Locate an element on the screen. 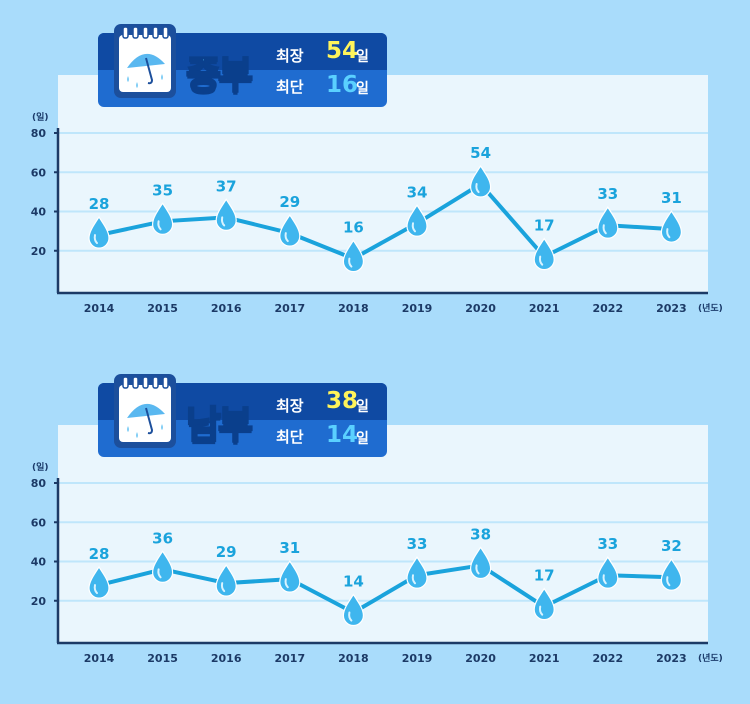 This screenshot has width=750, height=704. value-label: 34 is located at coordinates (417, 192).